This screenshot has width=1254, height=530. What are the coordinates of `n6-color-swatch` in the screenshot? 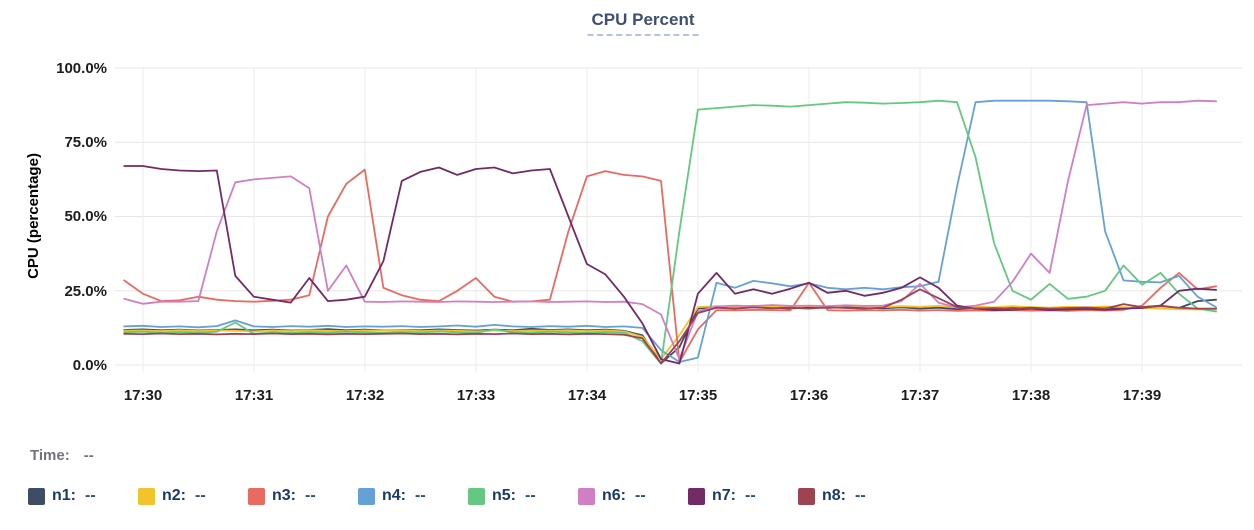 It's located at (586, 496).